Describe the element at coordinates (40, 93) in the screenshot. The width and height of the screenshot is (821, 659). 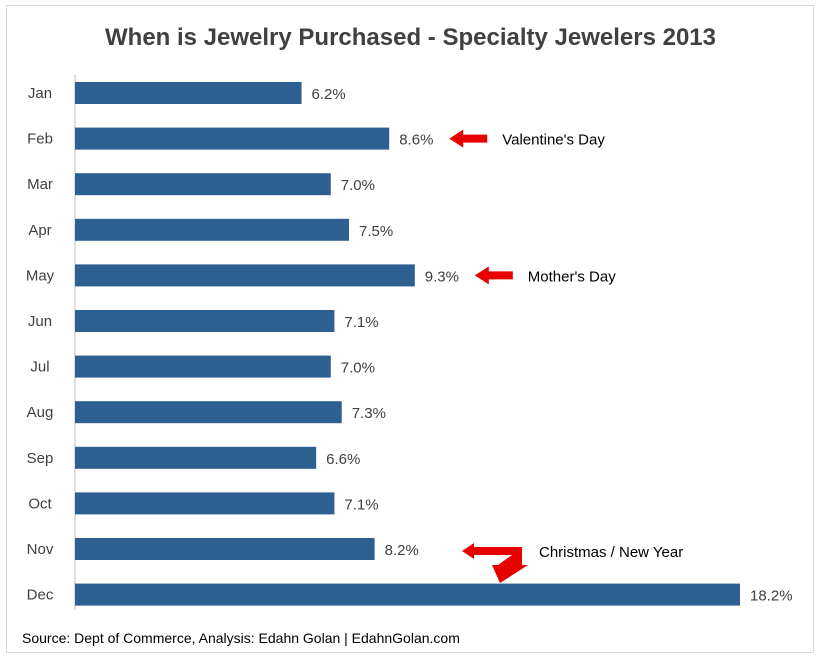
I see `tick-label-jan: Jan` at that location.